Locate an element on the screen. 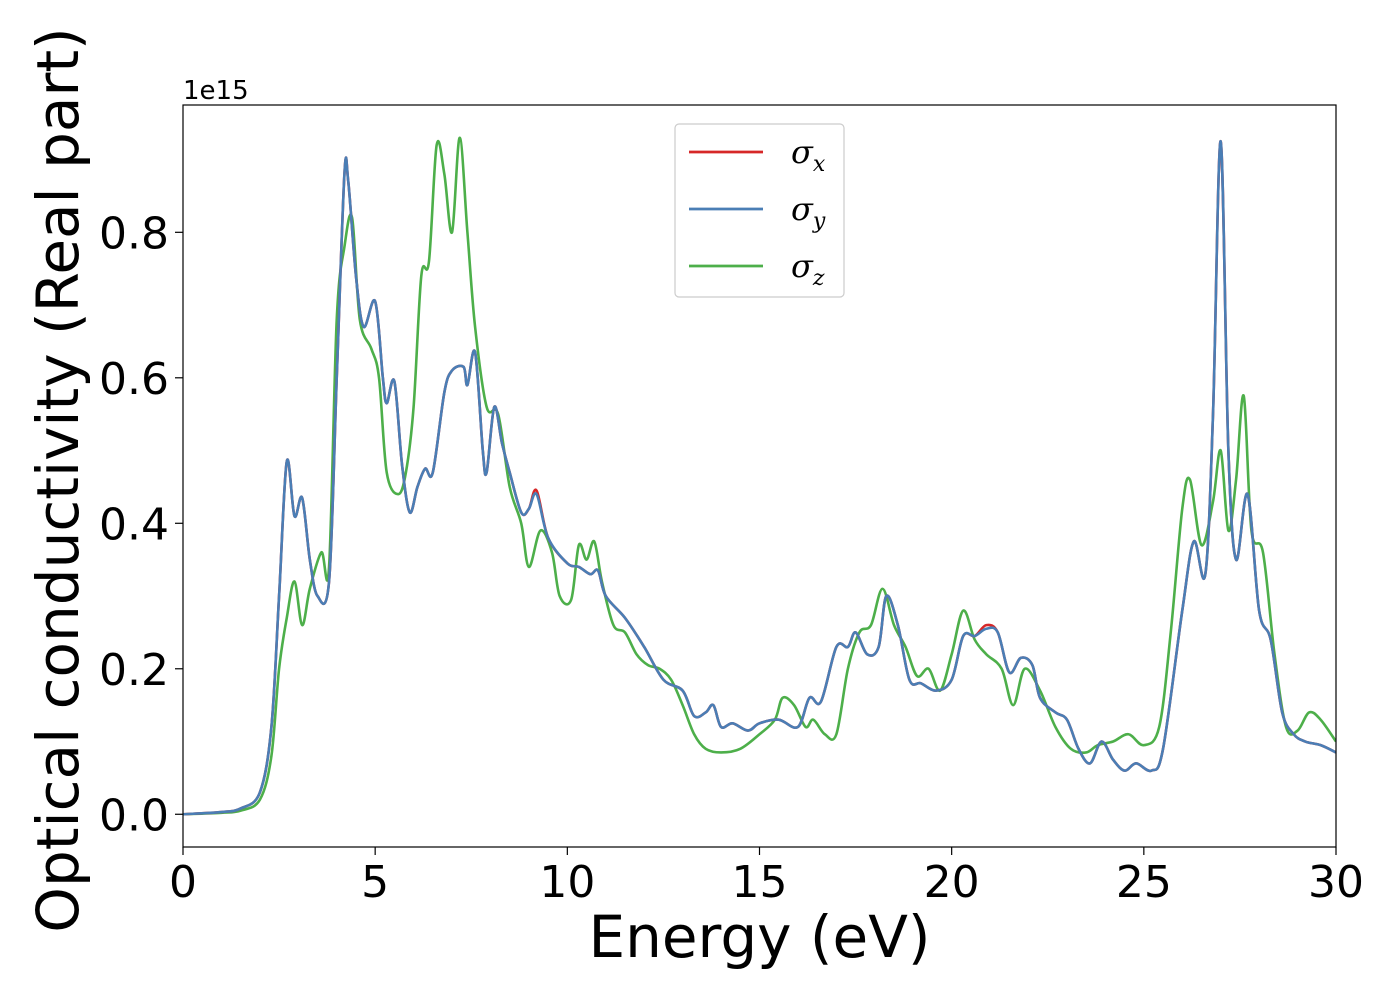 The height and width of the screenshot is (1000, 1400). y-axis-offset-label: 1e15 is located at coordinates (216, 91).